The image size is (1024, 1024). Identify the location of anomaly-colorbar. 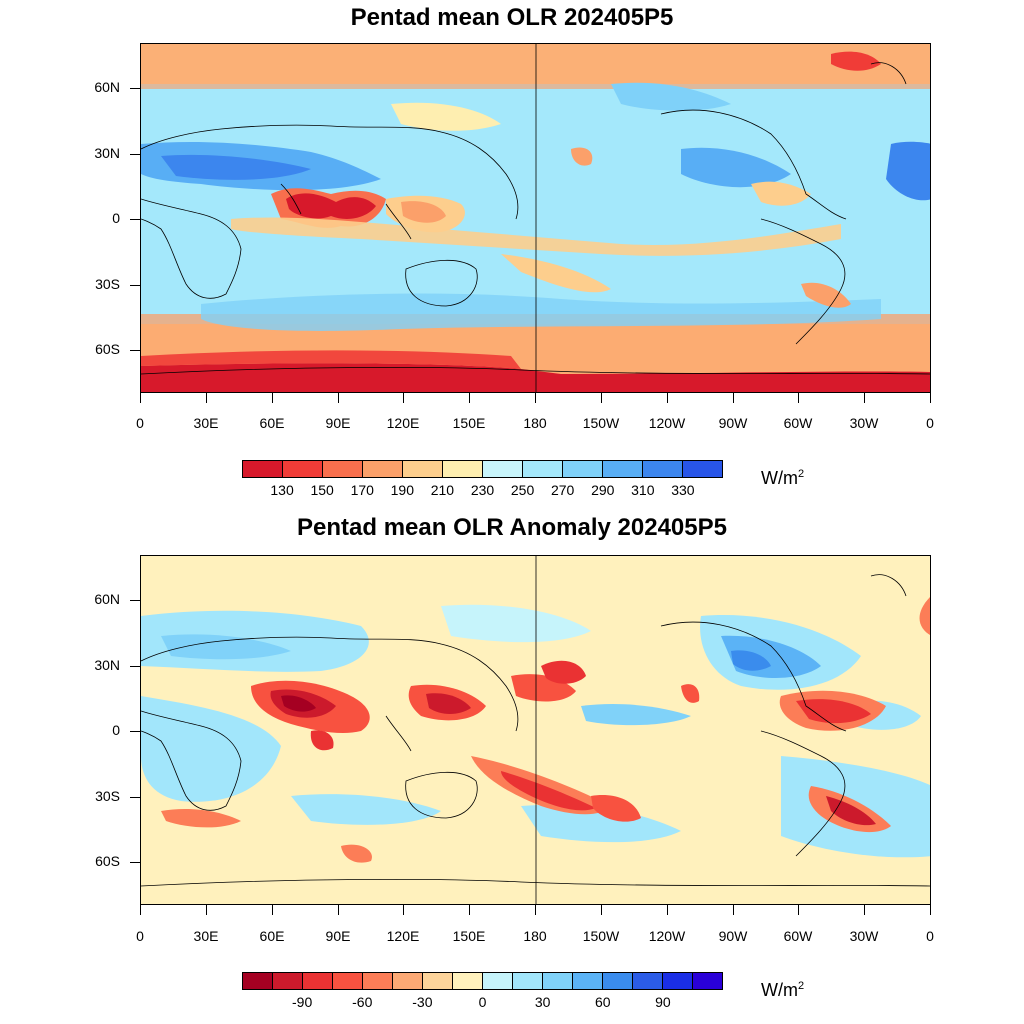
(482, 981).